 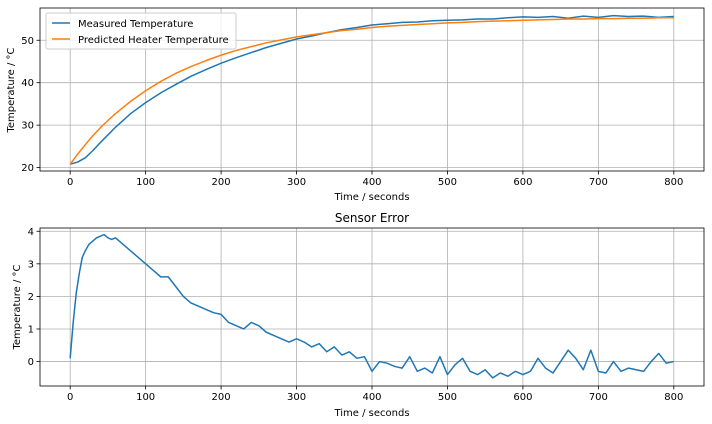 I want to click on chart-title: Sensor Error, so click(x=372, y=218).